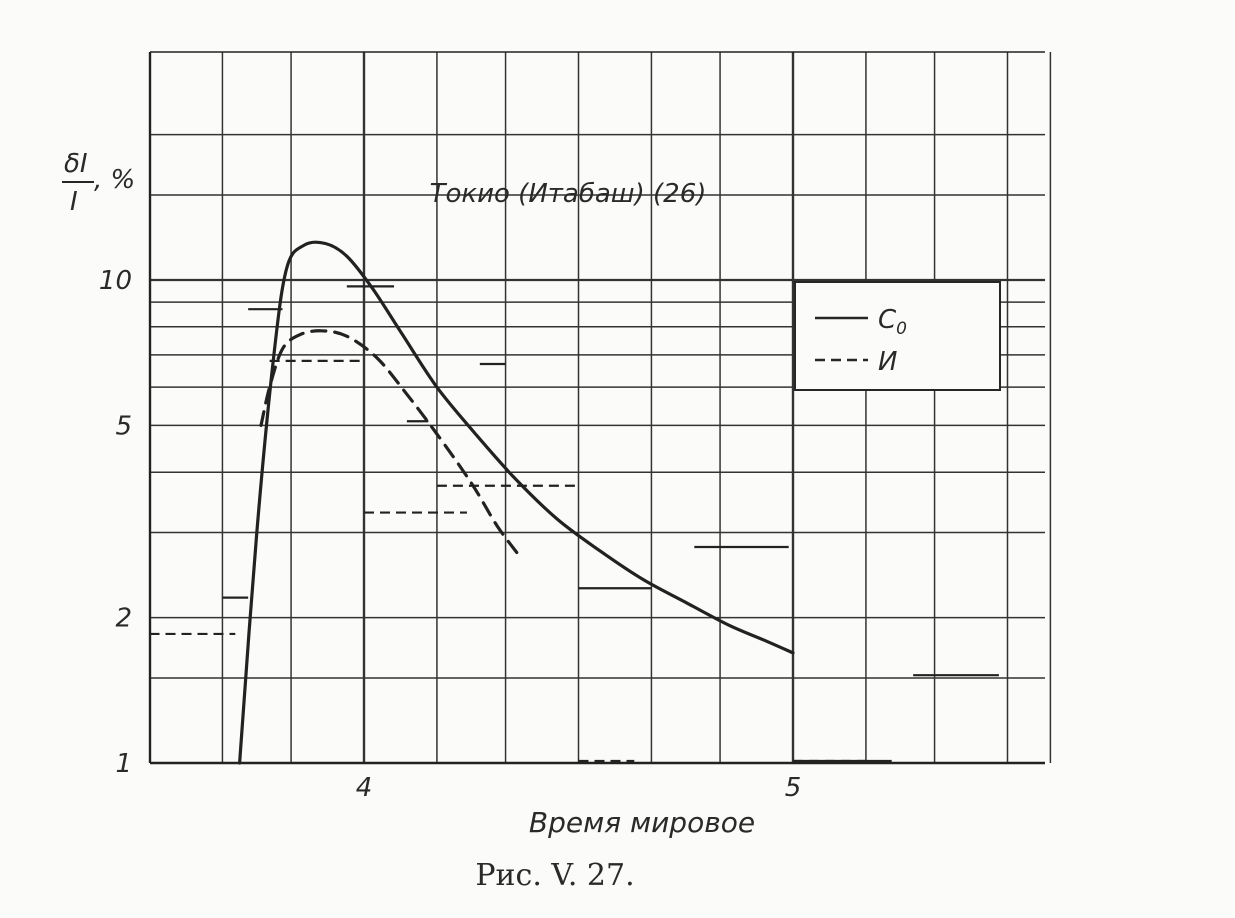 The height and width of the screenshot is (918, 1235). Describe the element at coordinates (642, 822) in the screenshot. I see `x-axis-label: Время мировое` at that location.